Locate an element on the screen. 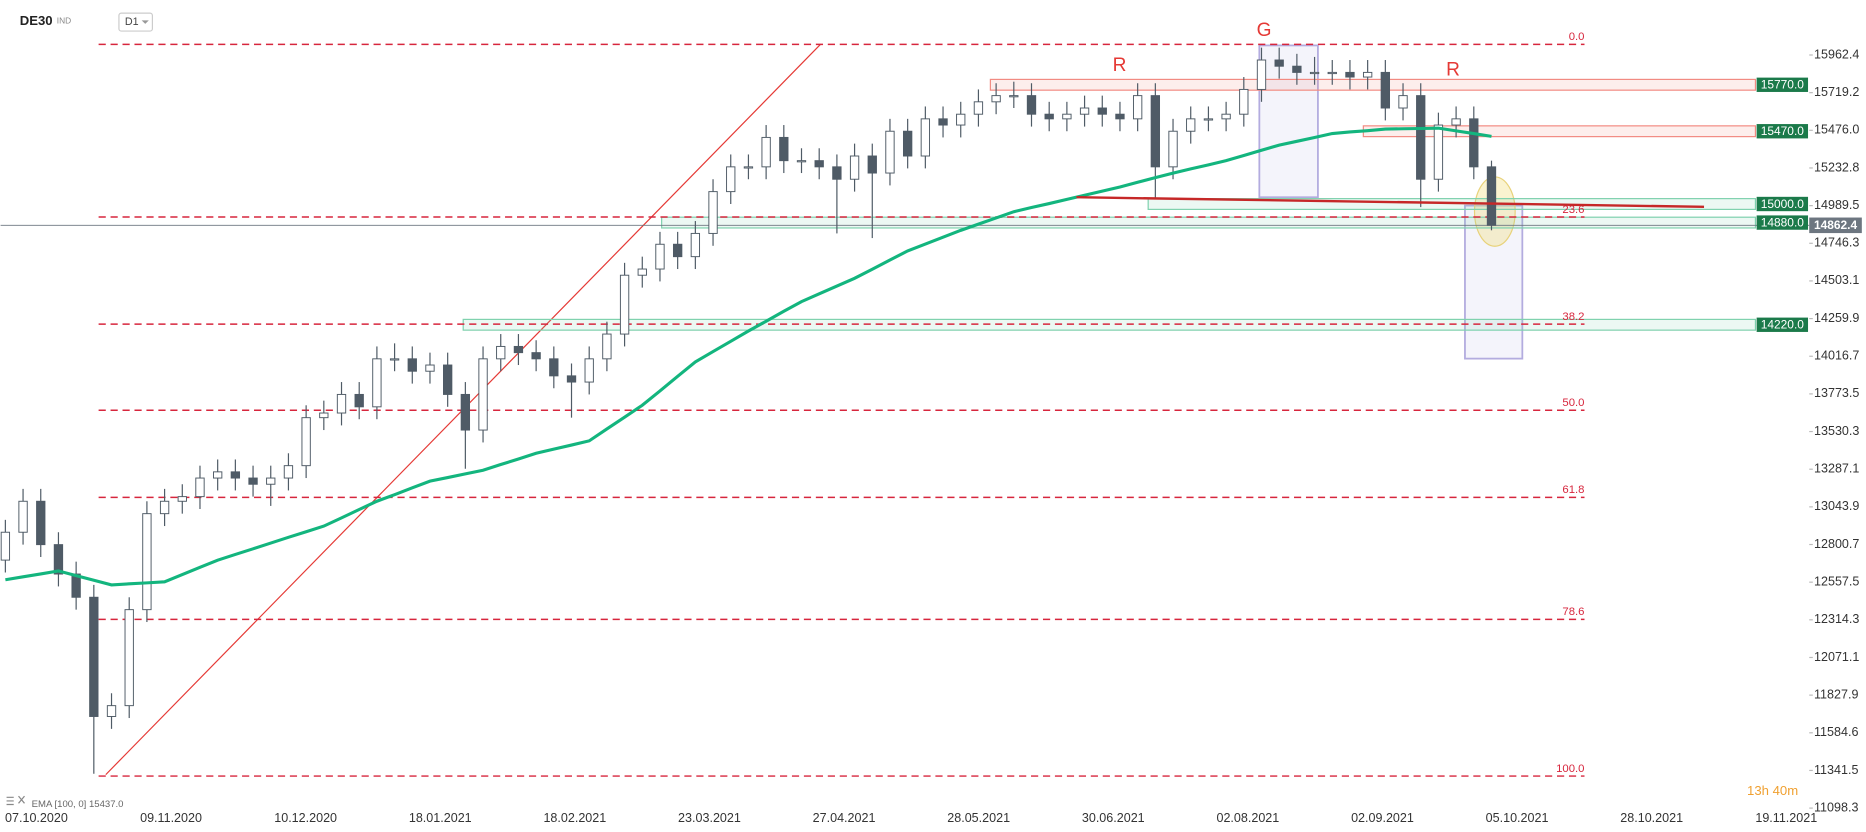  indicator-close is located at coordinates (21, 799).